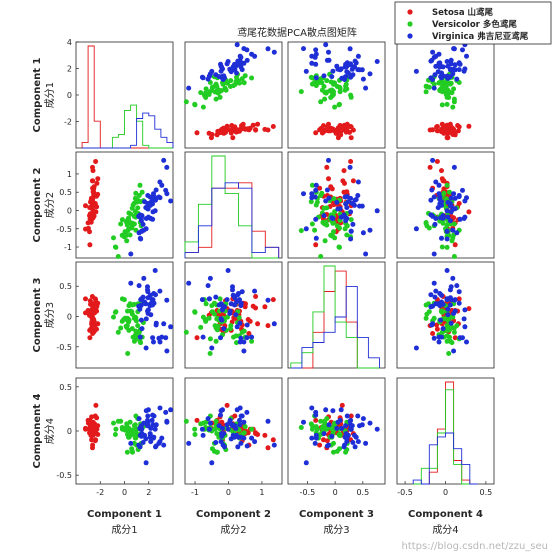 The height and width of the screenshot is (554, 554). What do you see at coordinates (336, 205) in the screenshot?
I see `panel-r2-c3` at bounding box center [336, 205].